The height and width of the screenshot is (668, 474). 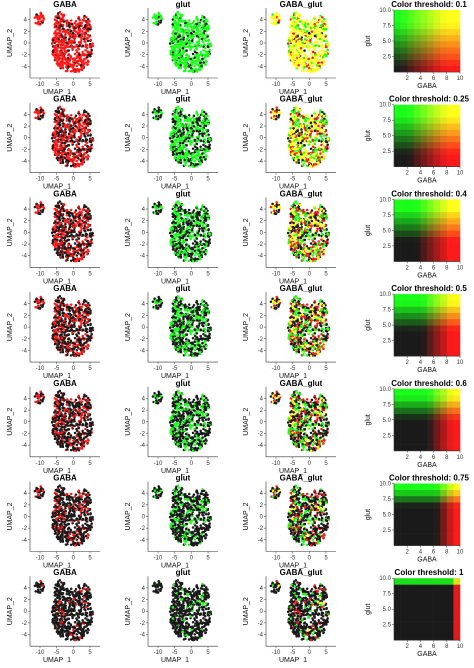 I want to click on legend-y-tick-label: 7.5, so click(x=387, y=27).